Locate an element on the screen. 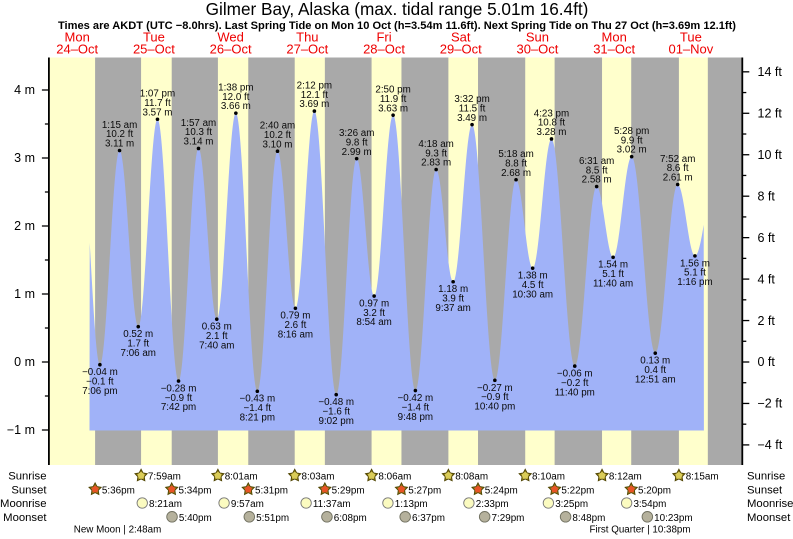  svg-text: 4:18 am is located at coordinates (435, 144).